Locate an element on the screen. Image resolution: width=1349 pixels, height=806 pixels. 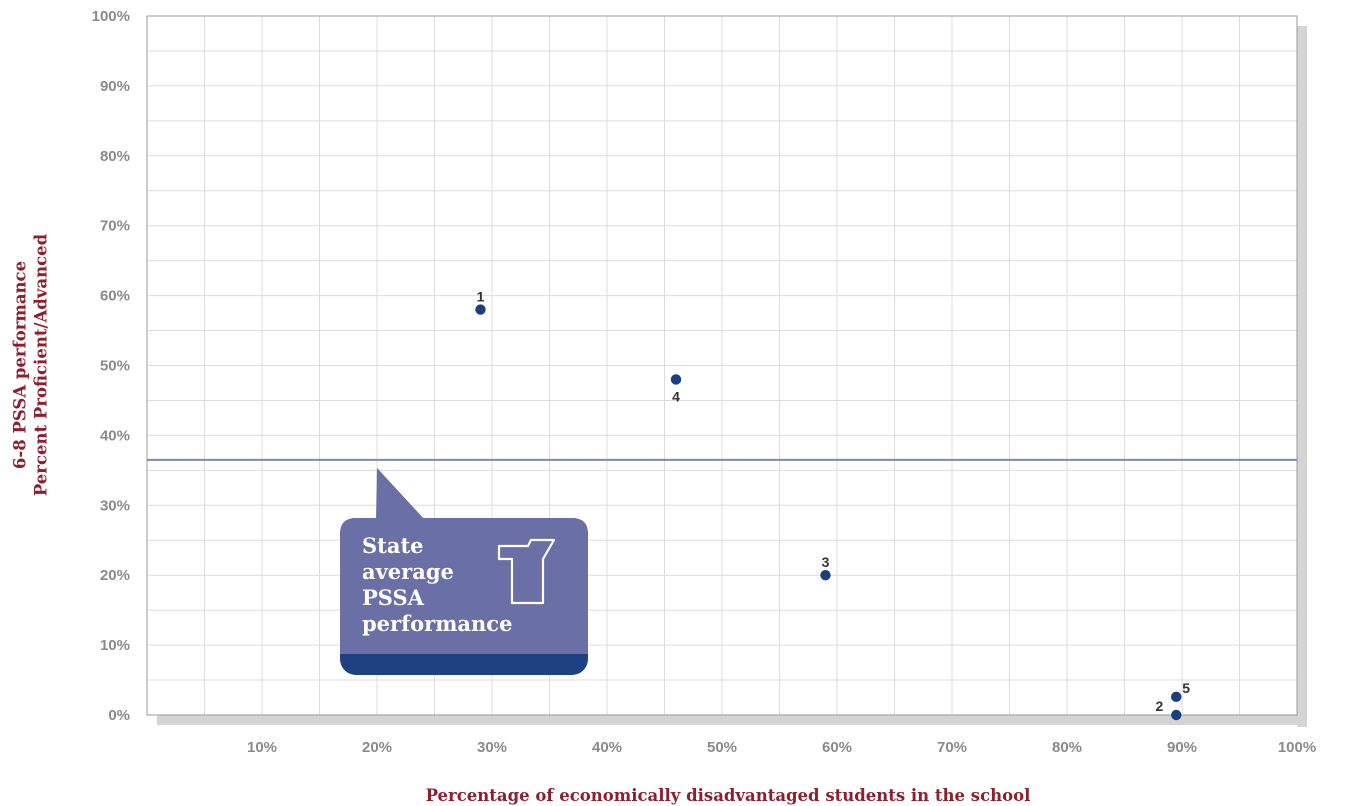
x-tick-label: 60% is located at coordinates (837, 747).